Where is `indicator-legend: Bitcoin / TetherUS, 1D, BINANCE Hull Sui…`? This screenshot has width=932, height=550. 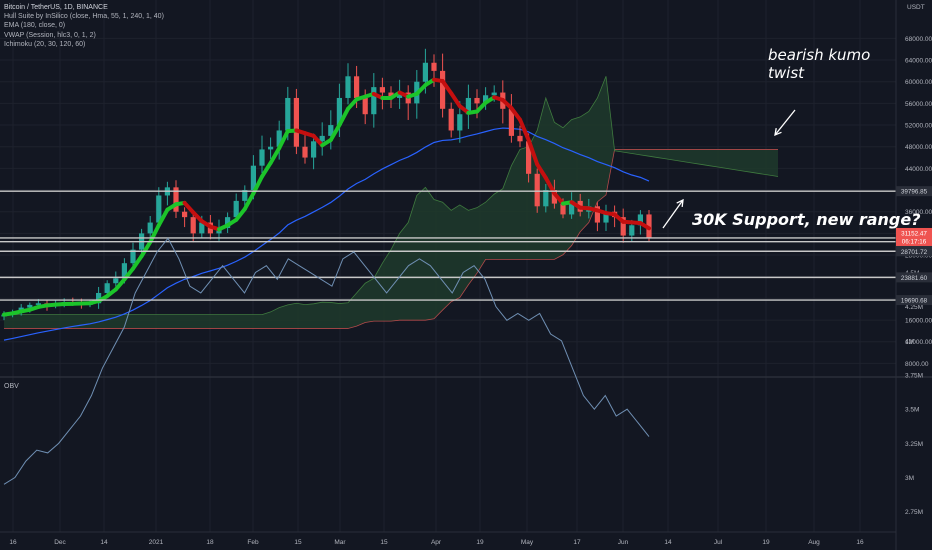 indicator-legend: Bitcoin / TetherUS, 1D, BINANCE Hull Sui… is located at coordinates (84, 26).